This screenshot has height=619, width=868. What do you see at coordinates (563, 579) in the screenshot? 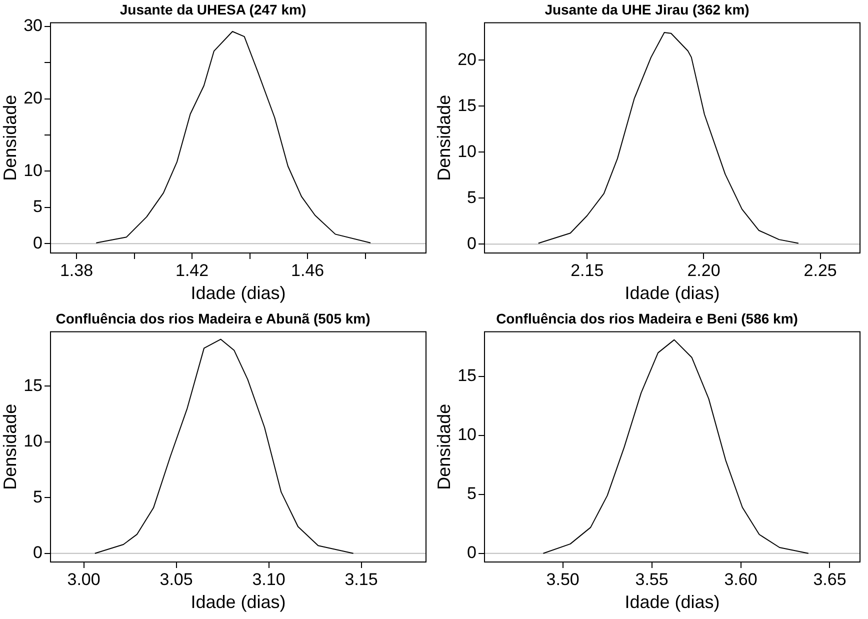
I see `x-tick-label: 3.50` at bounding box center [563, 579].